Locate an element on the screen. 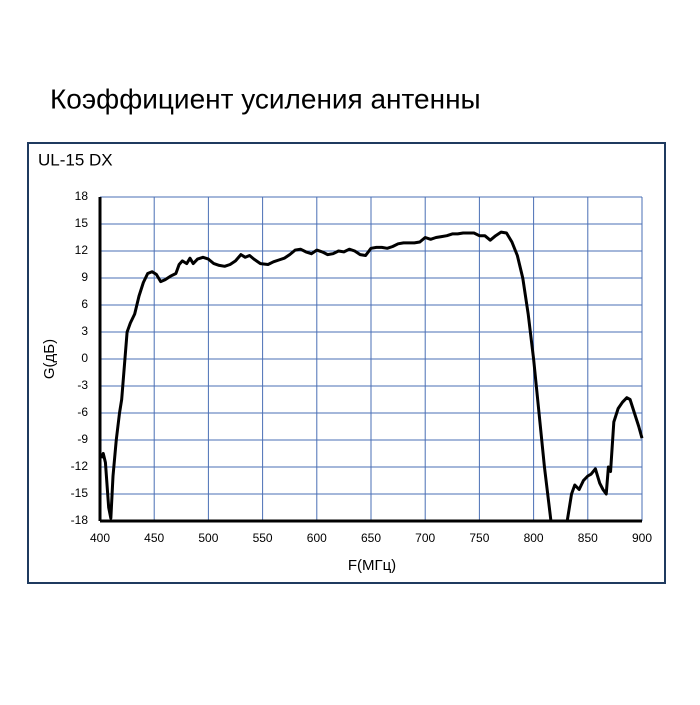 The image size is (700, 705). chart-title: Коэффициент усиления антенны is located at coordinates (265, 98).